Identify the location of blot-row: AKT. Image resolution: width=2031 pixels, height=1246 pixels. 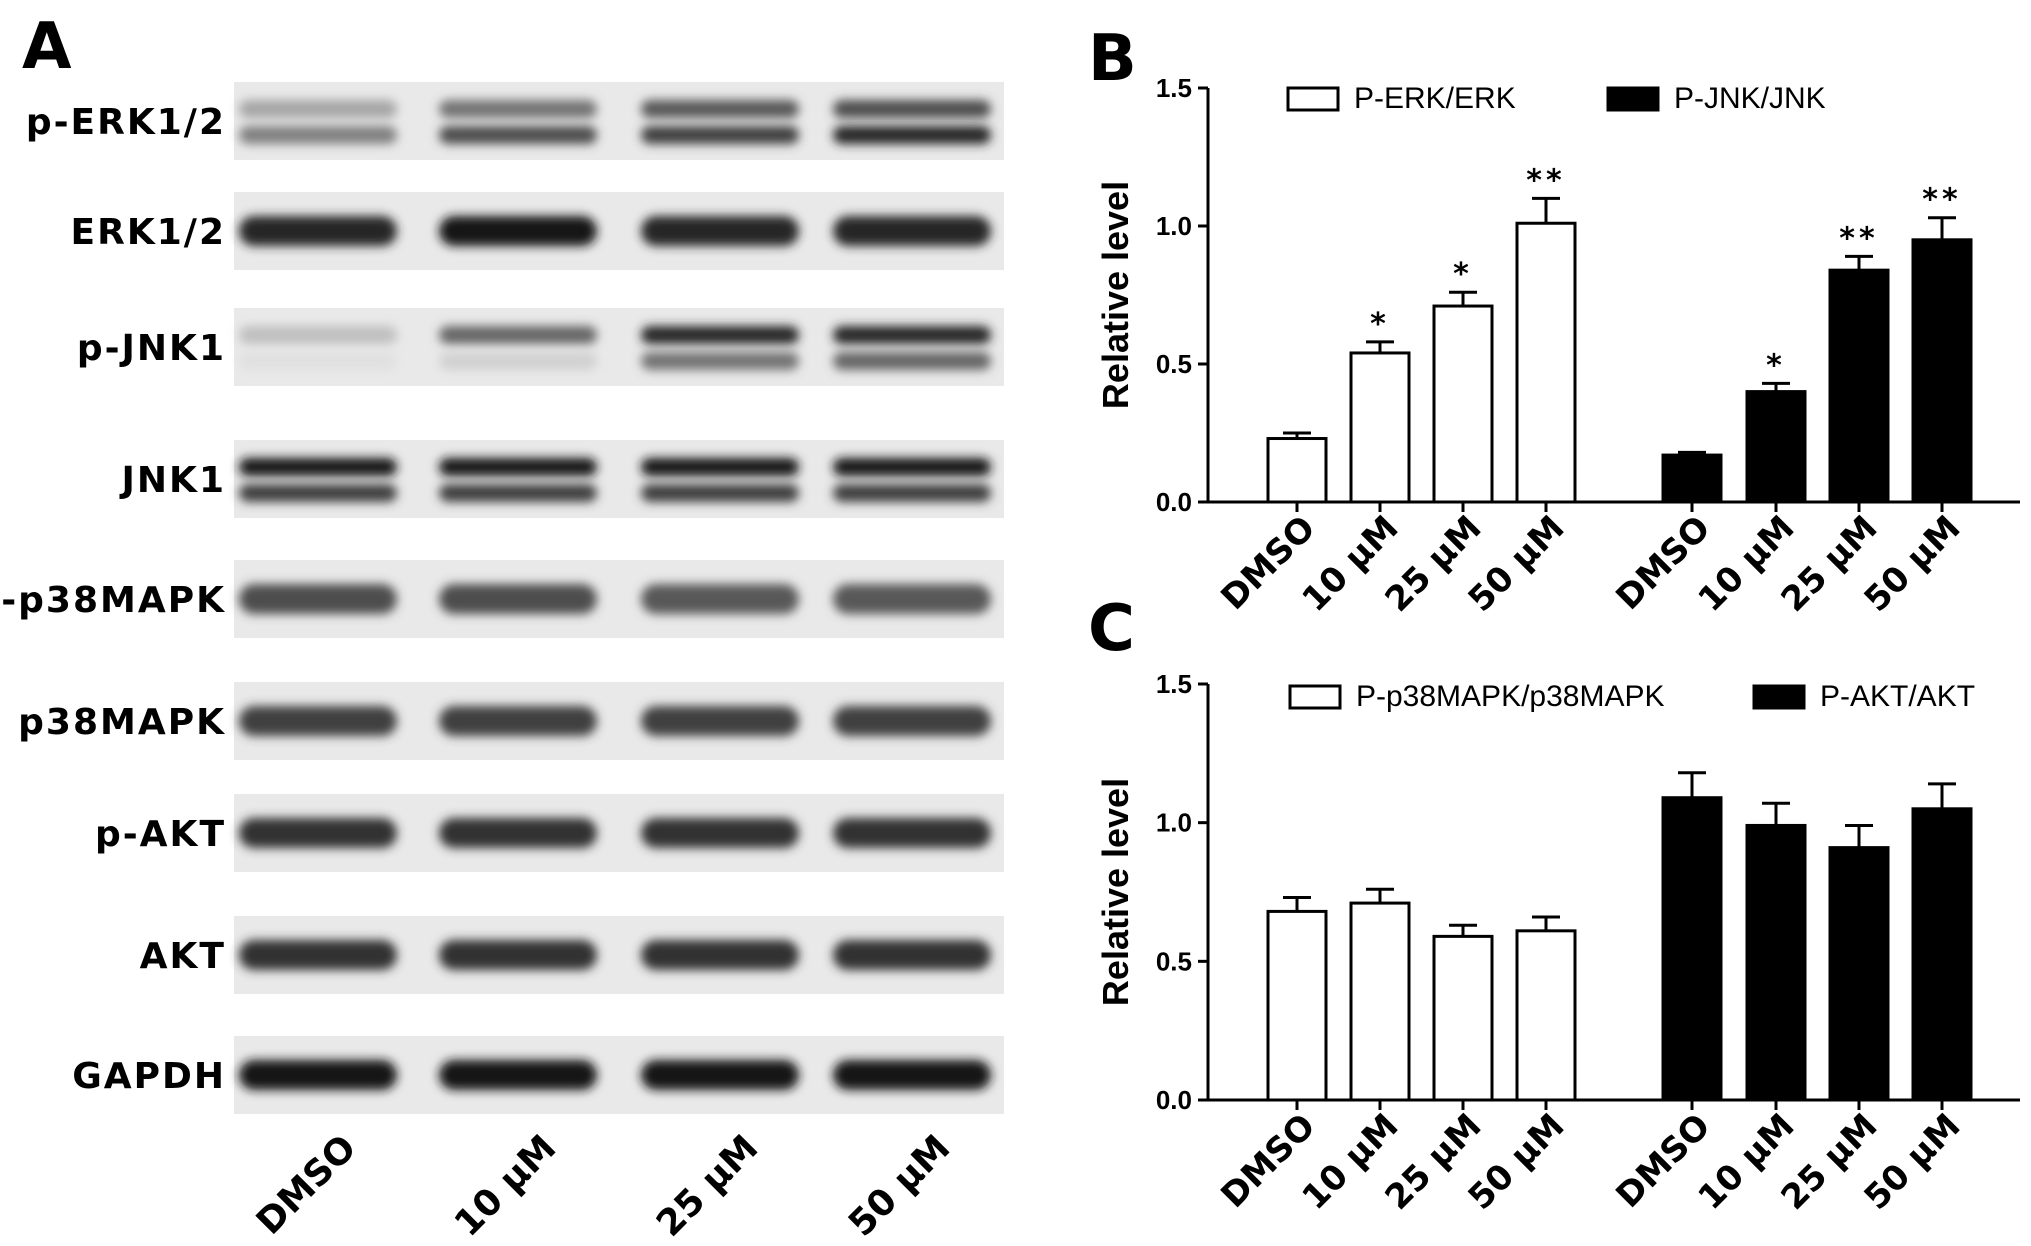
(572, 955).